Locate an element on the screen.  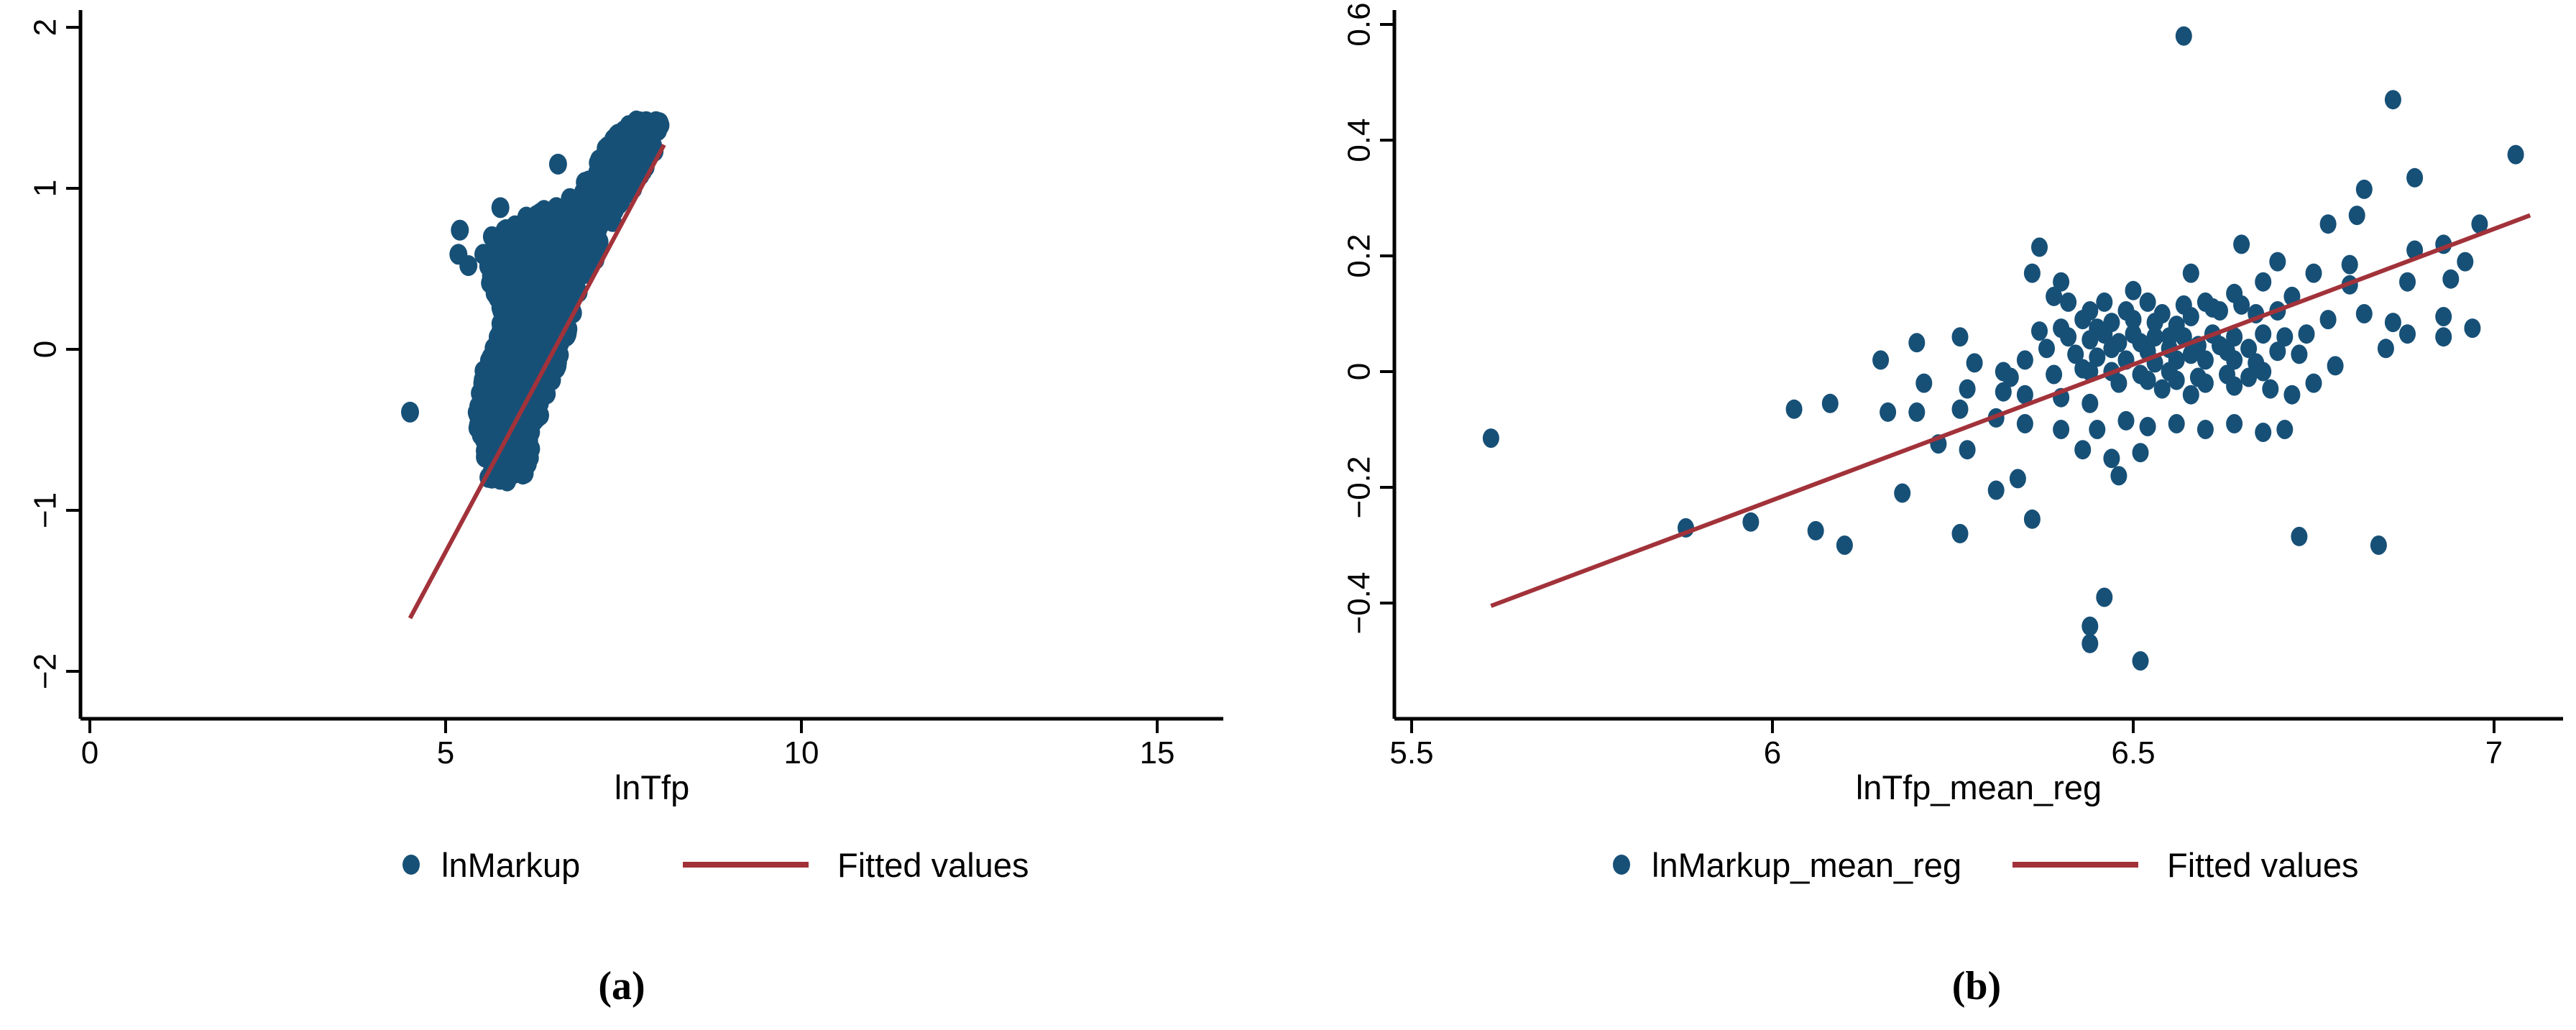
panel-a-fitted-line is located at coordinates (537, 382).